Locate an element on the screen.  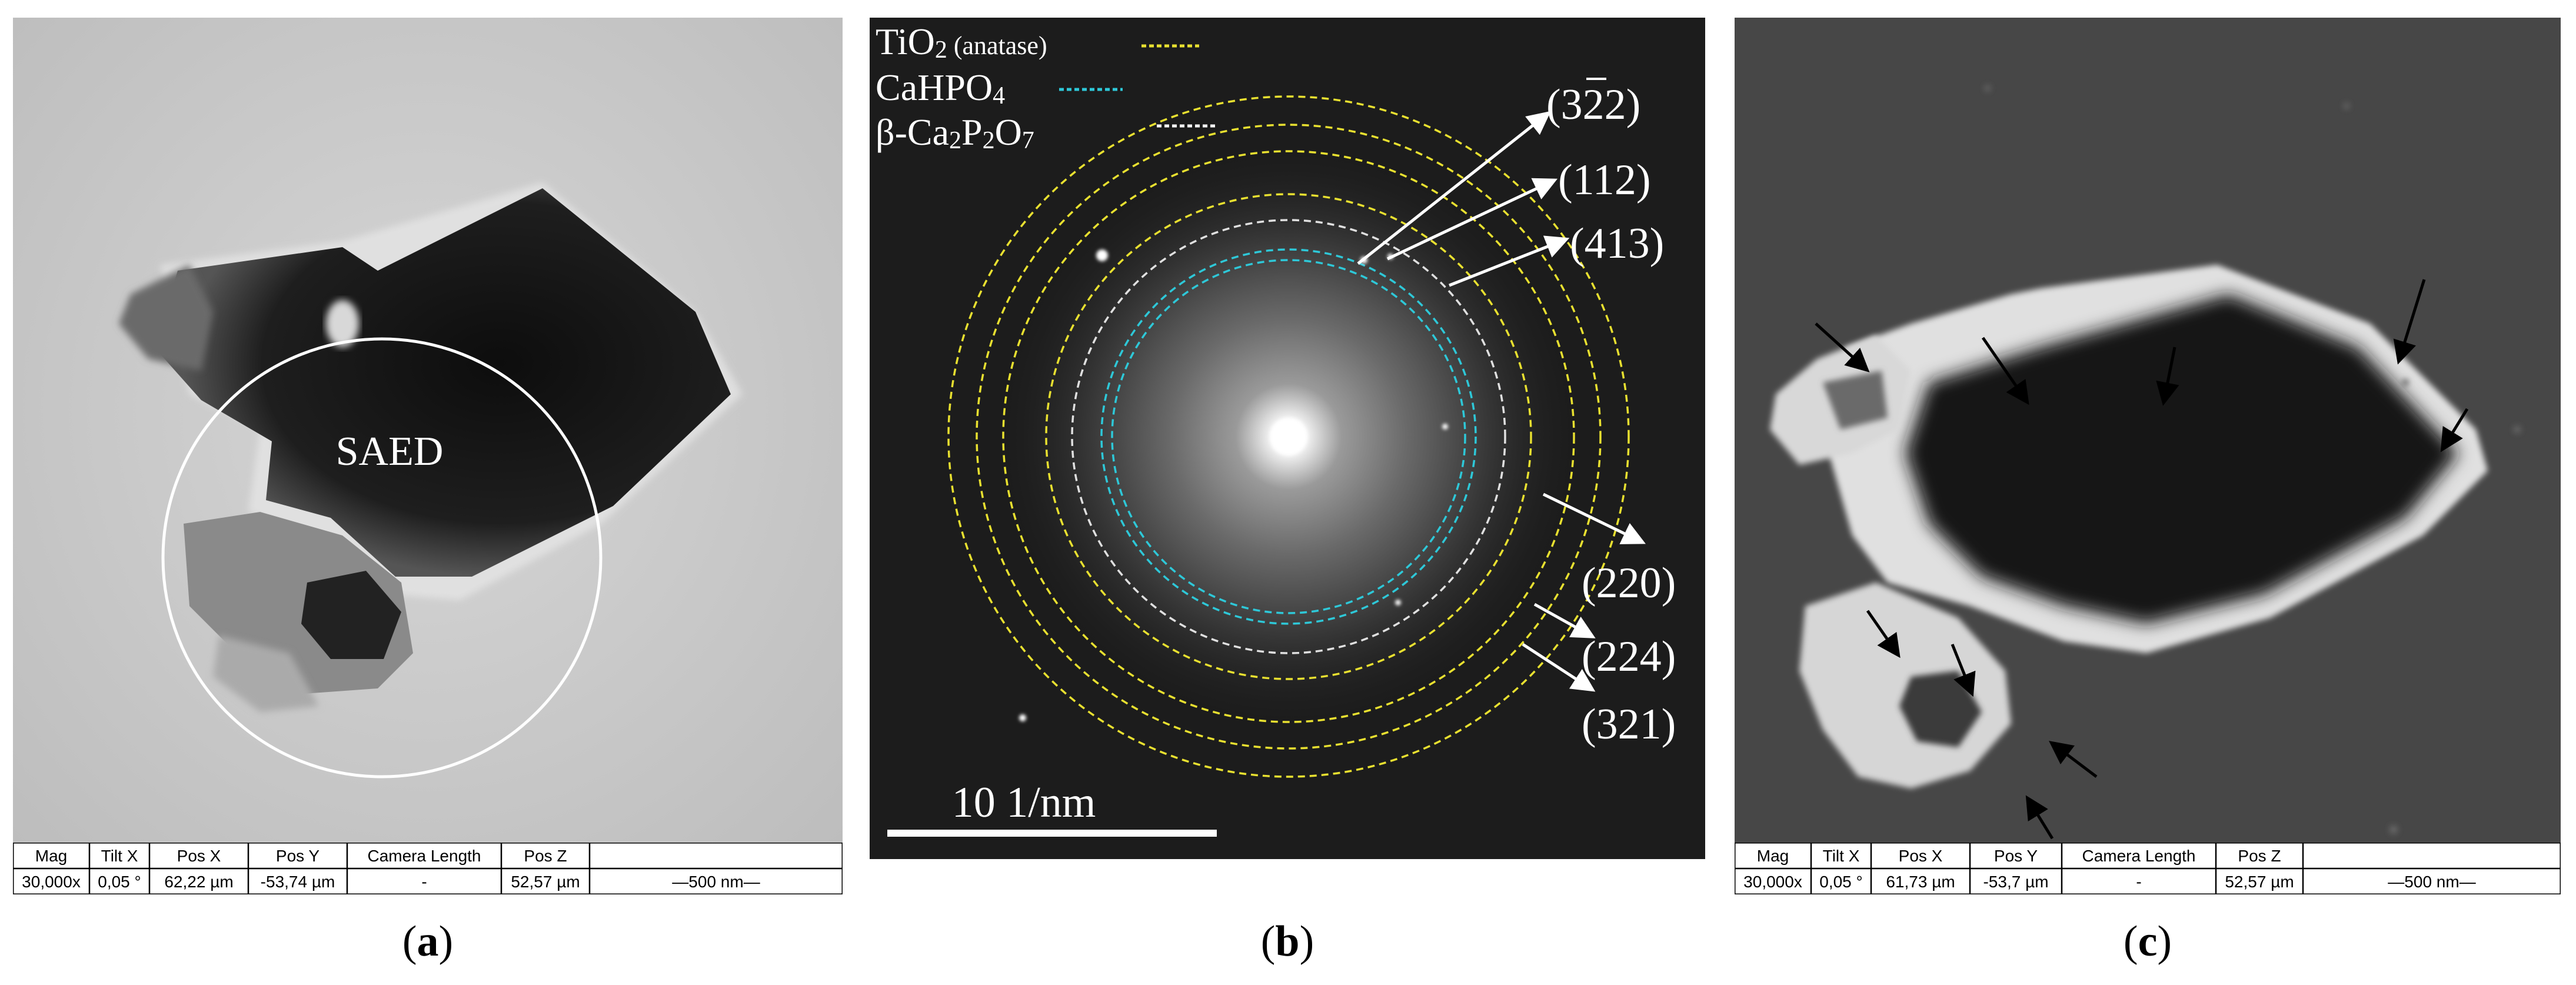
reflection-label: (224) is located at coordinates (1629, 657).